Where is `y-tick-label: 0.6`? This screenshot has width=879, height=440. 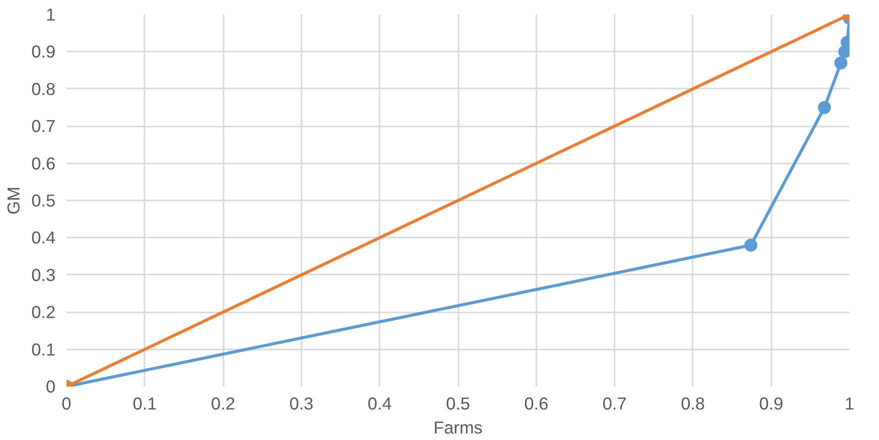
y-tick-label: 0.6 is located at coordinates (43, 163).